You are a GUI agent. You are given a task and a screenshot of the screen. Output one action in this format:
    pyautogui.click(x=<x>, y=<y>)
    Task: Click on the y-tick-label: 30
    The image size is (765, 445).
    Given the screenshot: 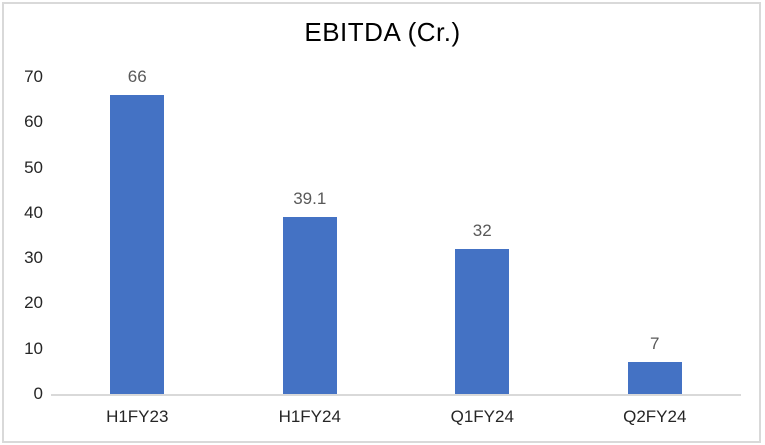 What is the action you would take?
    pyautogui.click(x=33, y=258)
    